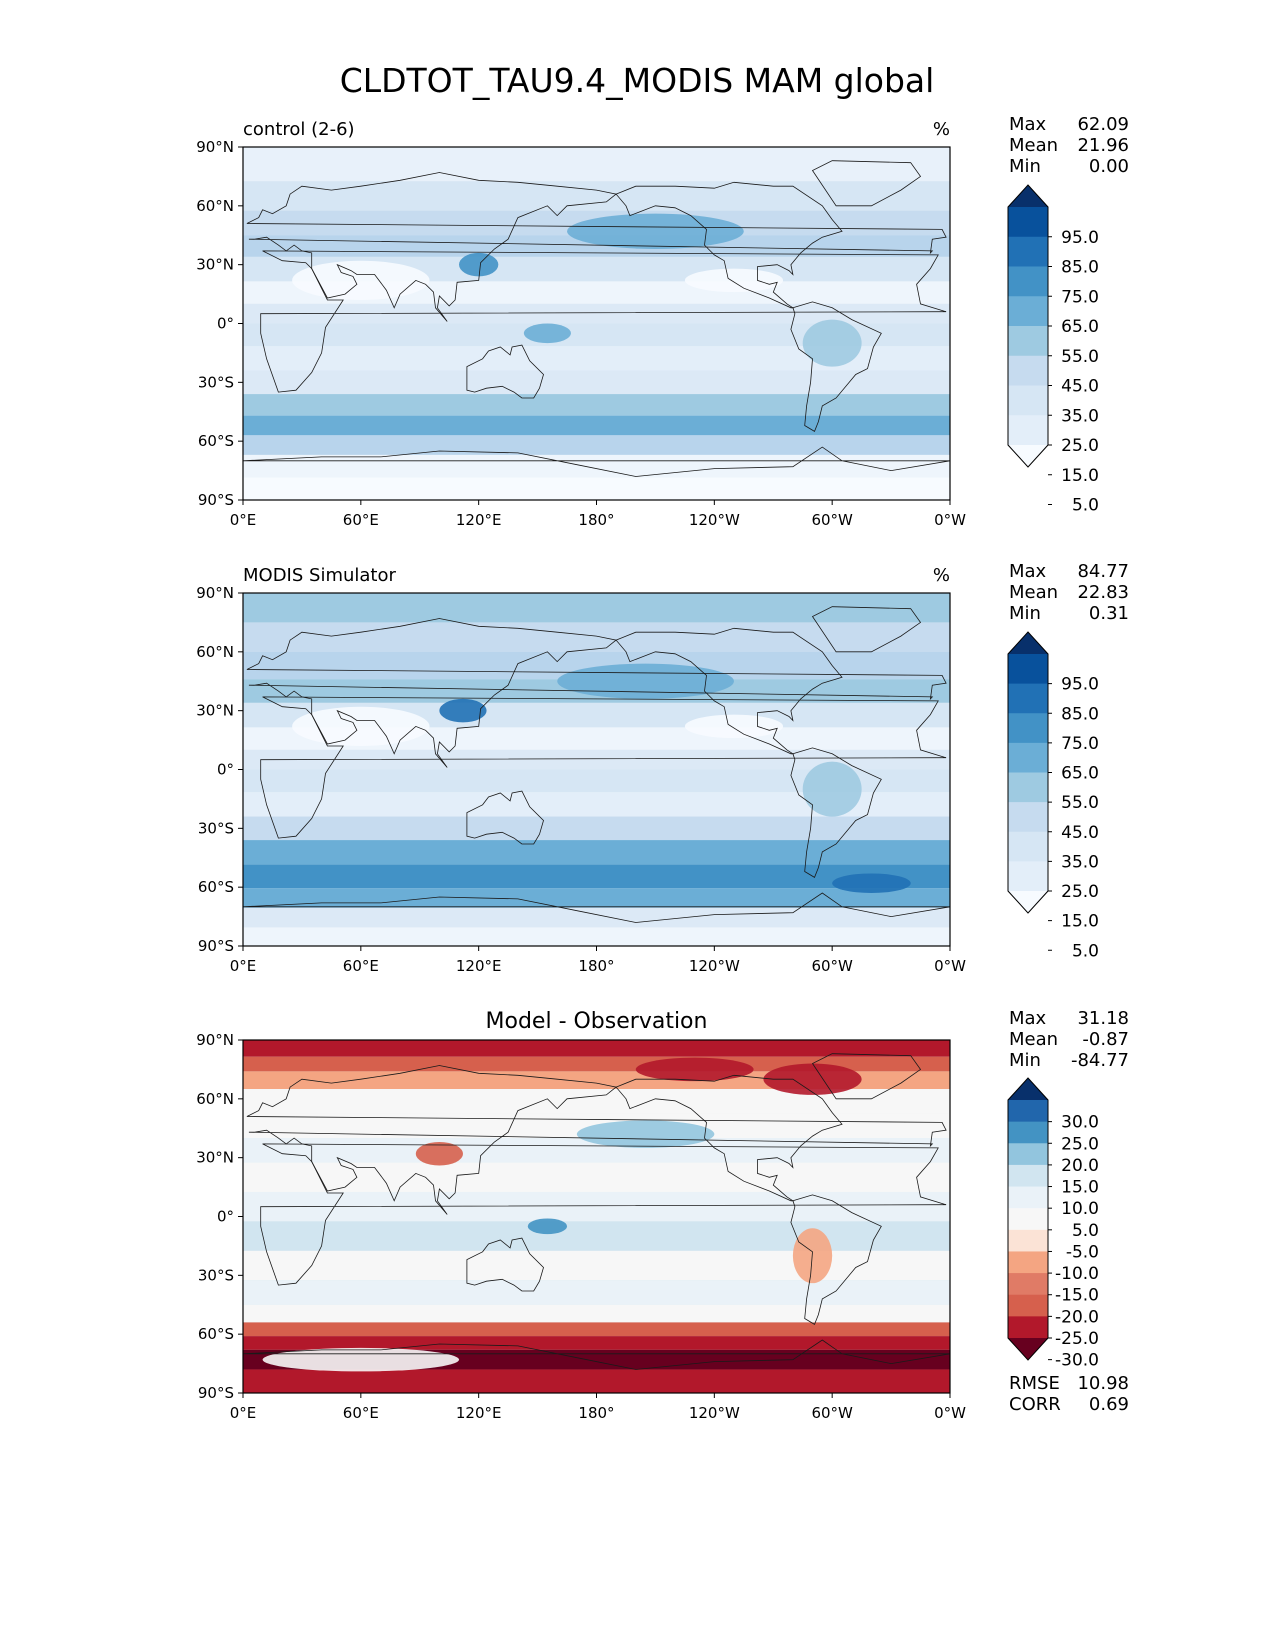 Image resolution: width=1275 pixels, height=1650 pixels. What do you see at coordinates (597, 1021) in the screenshot?
I see `panel-title: Model - Observation` at bounding box center [597, 1021].